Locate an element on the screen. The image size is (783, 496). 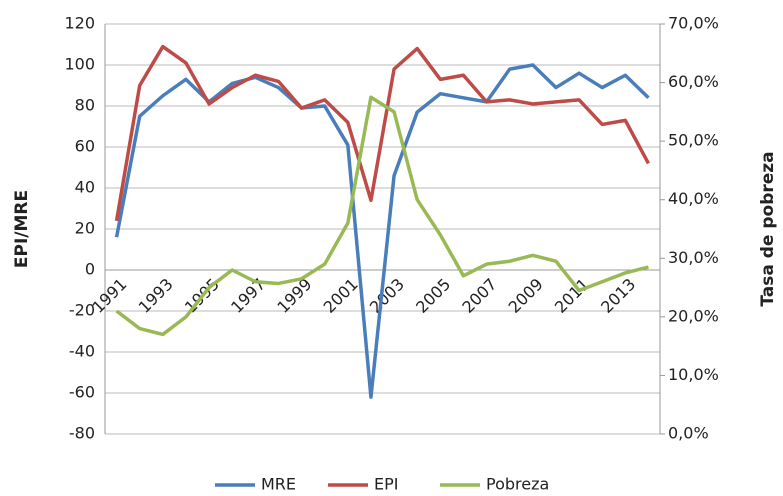
y-tick-label: 120 is located at coordinates (79, 23).